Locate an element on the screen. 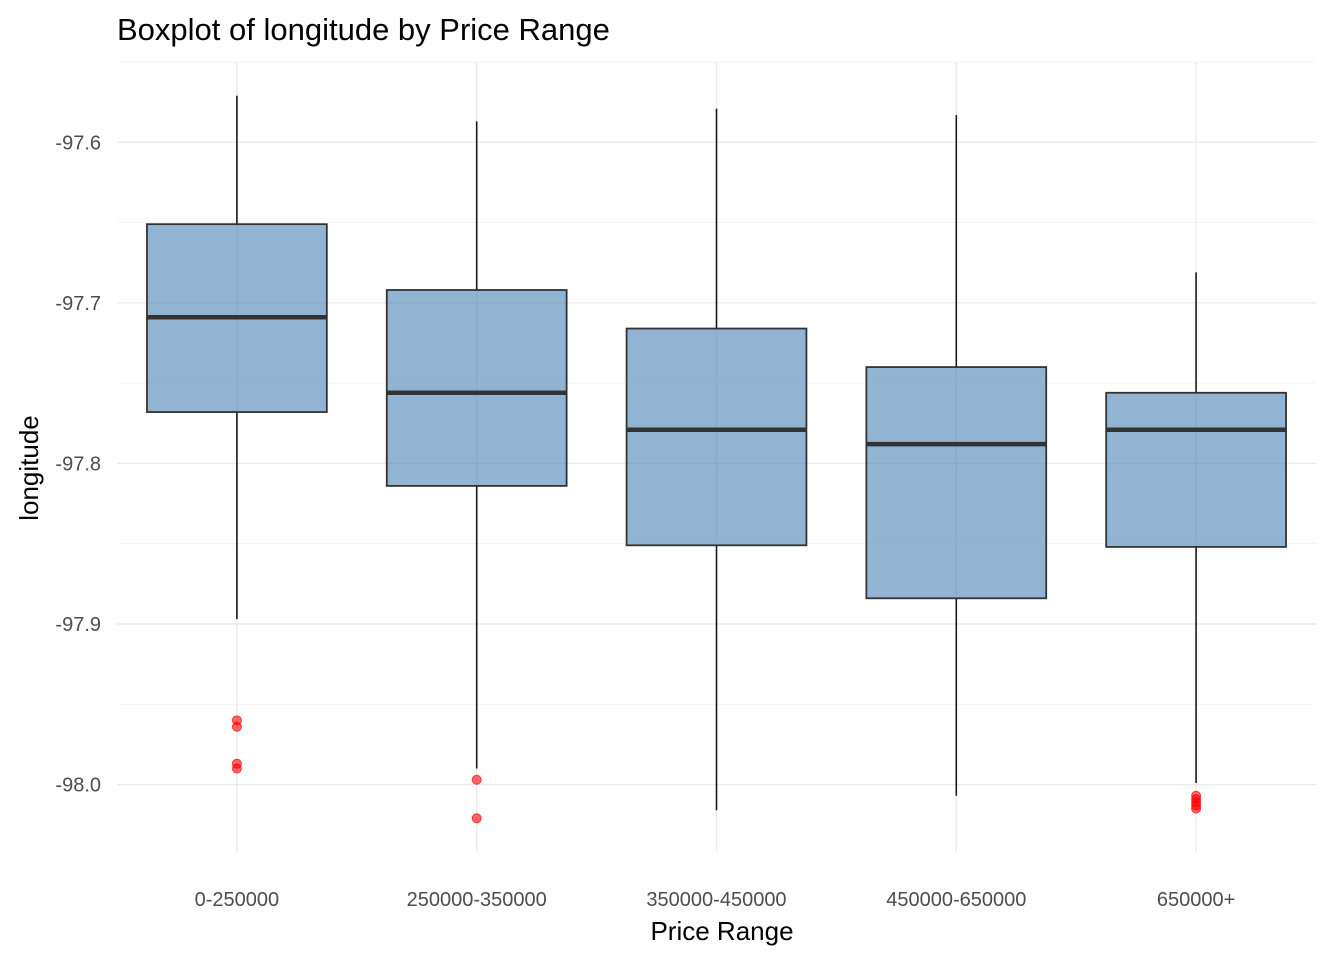 Image resolution: width=1344 pixels, height=960 pixels. y-tick-label: -97.8 is located at coordinates (78, 464).